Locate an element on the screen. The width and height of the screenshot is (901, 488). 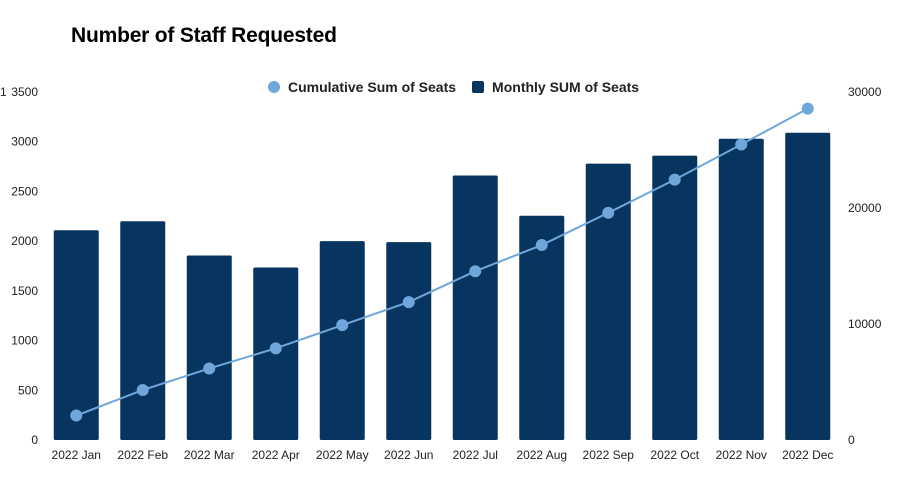
x-axis-tick-label: 2022 Apr is located at coordinates (276, 455).